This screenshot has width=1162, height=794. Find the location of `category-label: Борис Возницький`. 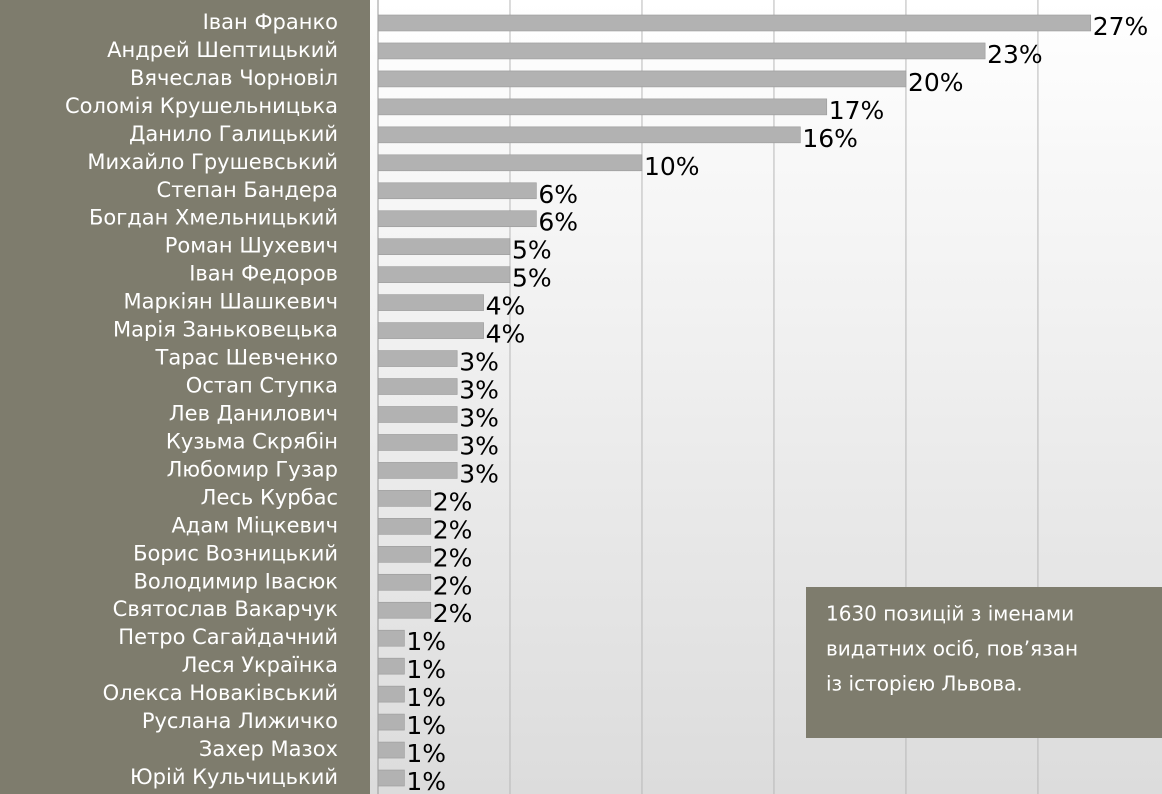

category-label: Борис Возницький is located at coordinates (235, 553).